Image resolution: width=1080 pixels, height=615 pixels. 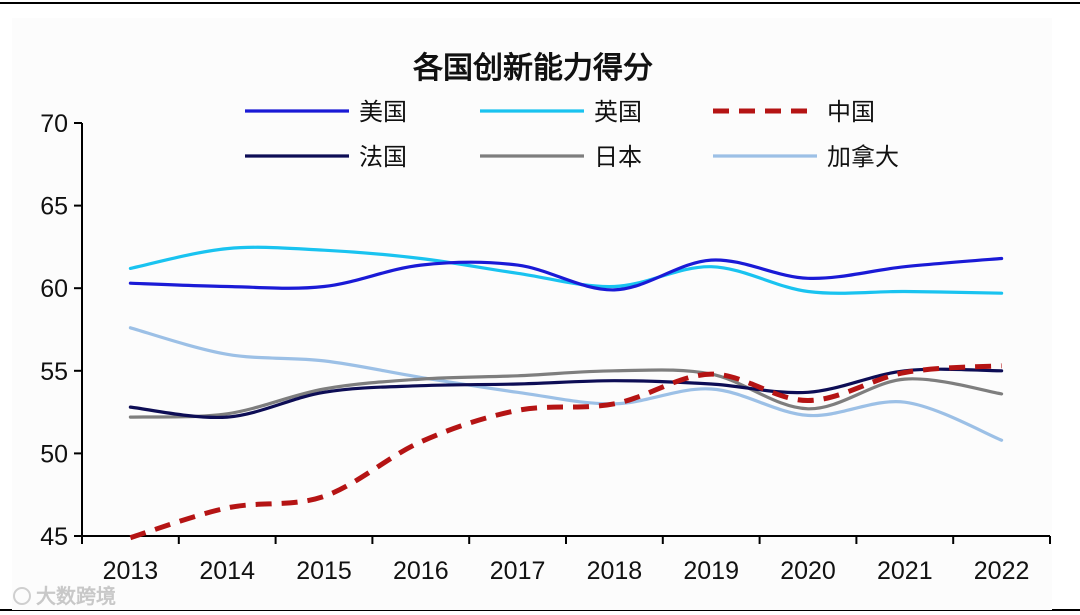 I want to click on y-tick-label: 65, so click(x=54, y=207).